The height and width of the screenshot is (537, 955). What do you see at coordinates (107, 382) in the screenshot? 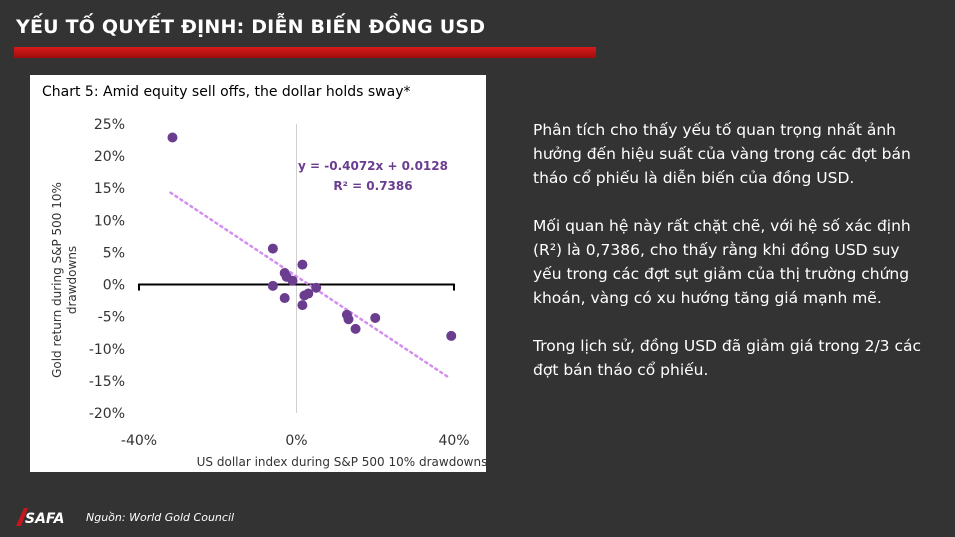
I see `y-tick-label: -15%` at bounding box center [107, 382].